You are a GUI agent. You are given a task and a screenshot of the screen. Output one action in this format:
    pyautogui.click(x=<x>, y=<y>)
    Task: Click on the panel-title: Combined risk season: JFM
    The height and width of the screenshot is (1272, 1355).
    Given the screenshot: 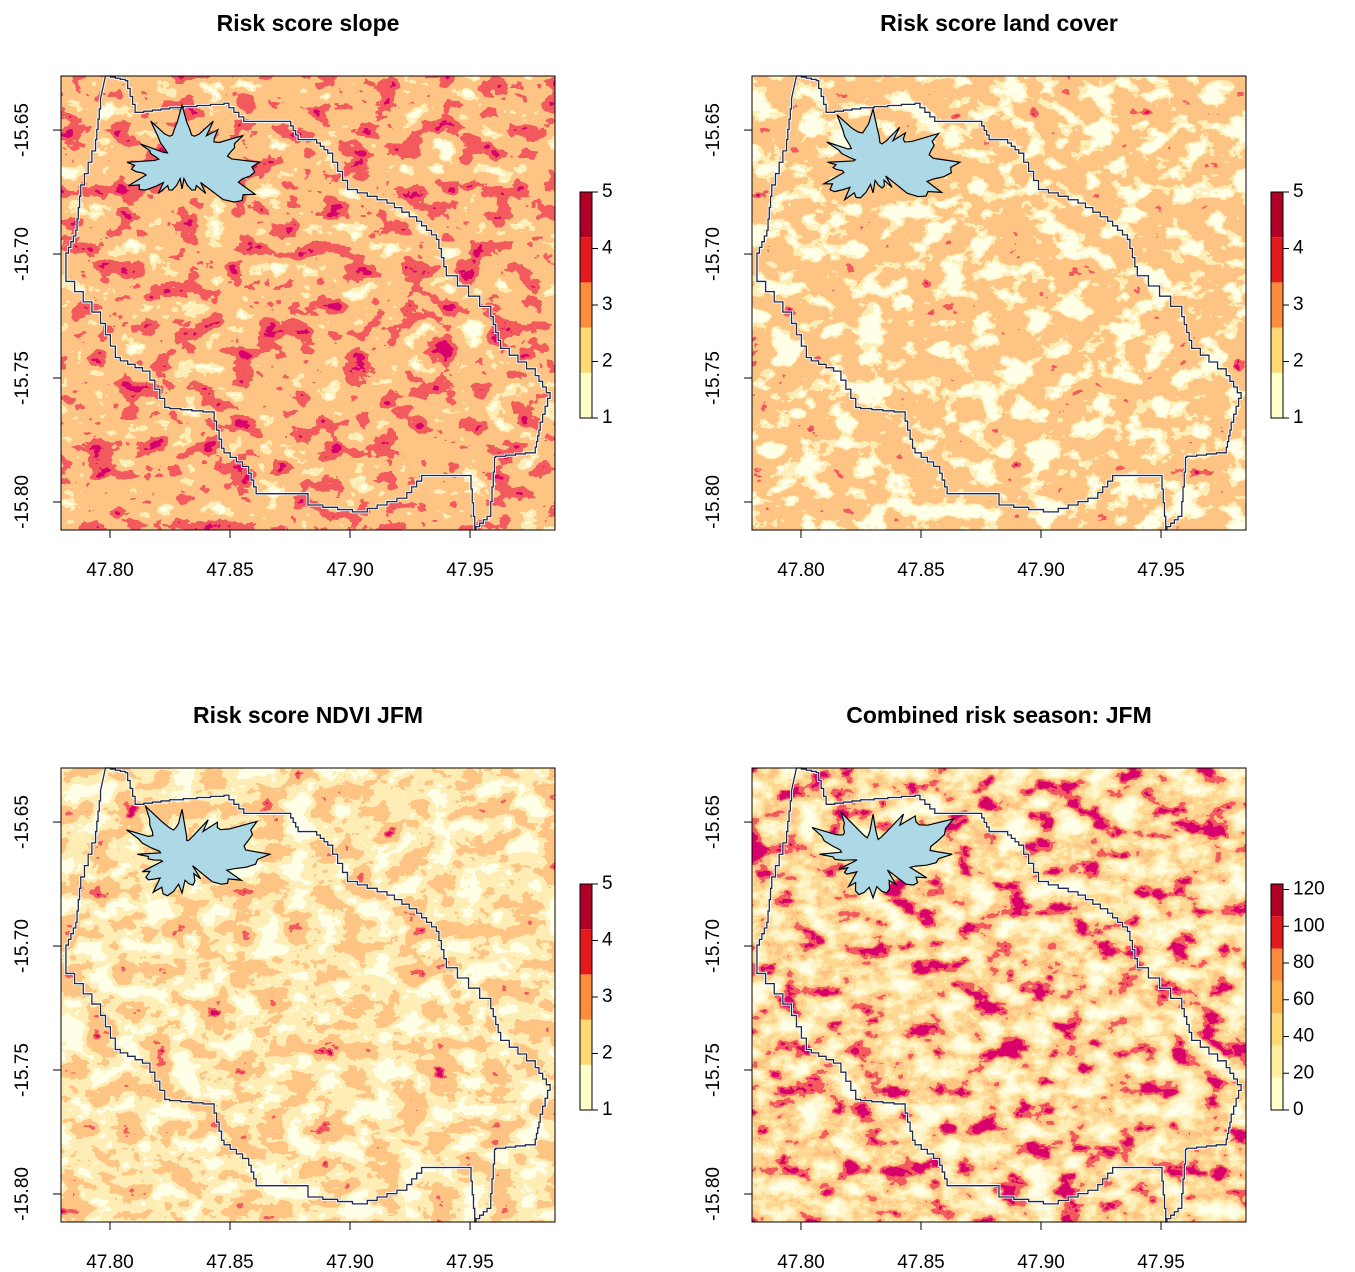 What is the action you would take?
    pyautogui.click(x=998, y=715)
    